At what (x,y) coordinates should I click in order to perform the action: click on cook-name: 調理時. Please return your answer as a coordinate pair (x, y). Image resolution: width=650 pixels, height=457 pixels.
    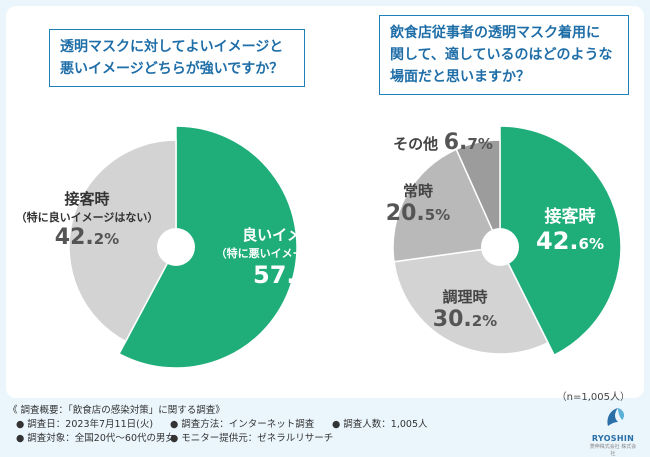
    Looking at the image, I should click on (465, 297).